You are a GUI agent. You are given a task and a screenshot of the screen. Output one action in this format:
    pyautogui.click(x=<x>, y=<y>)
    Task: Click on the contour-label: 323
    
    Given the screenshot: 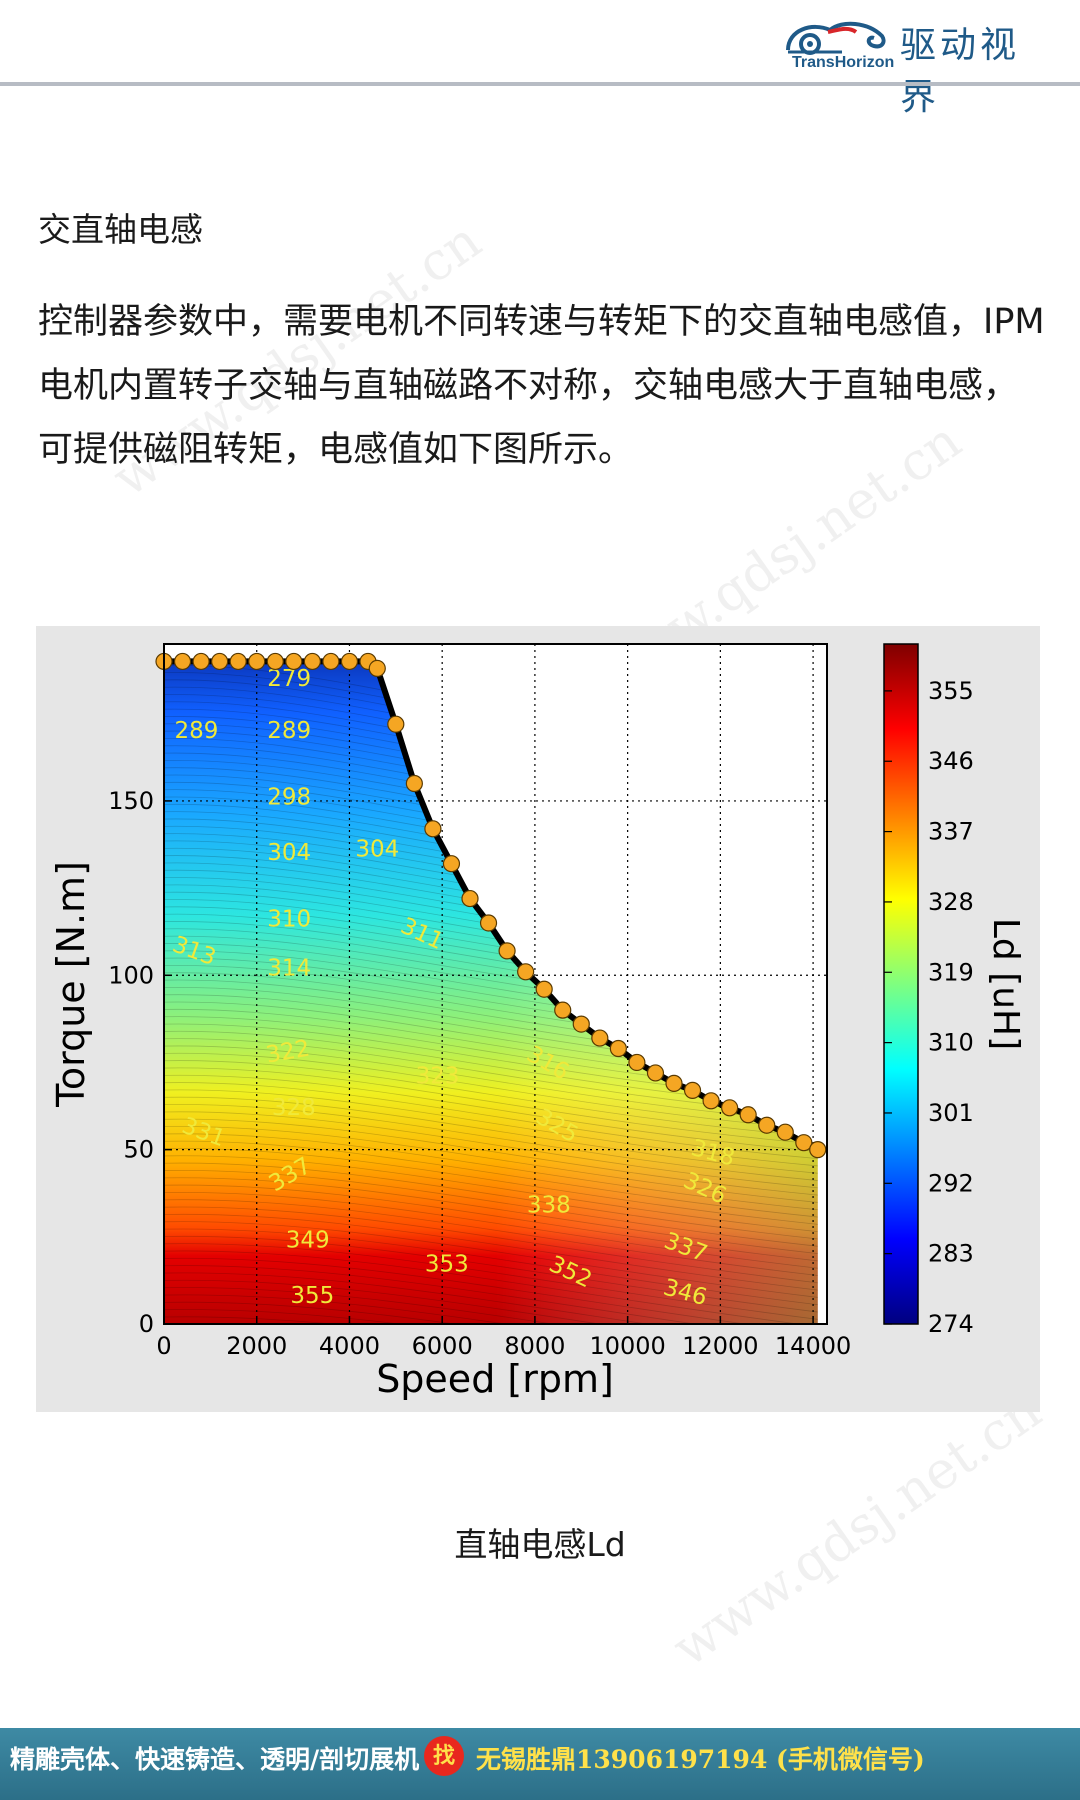 What is the action you would take?
    pyautogui.click(x=438, y=1076)
    